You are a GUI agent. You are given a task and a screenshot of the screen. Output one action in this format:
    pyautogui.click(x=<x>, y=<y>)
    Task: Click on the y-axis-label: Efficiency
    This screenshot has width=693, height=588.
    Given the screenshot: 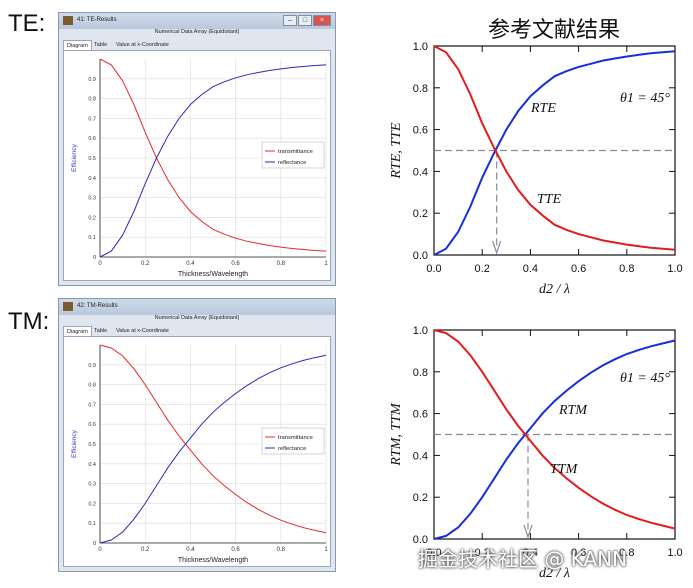 What is the action you would take?
    pyautogui.click(x=74, y=157)
    